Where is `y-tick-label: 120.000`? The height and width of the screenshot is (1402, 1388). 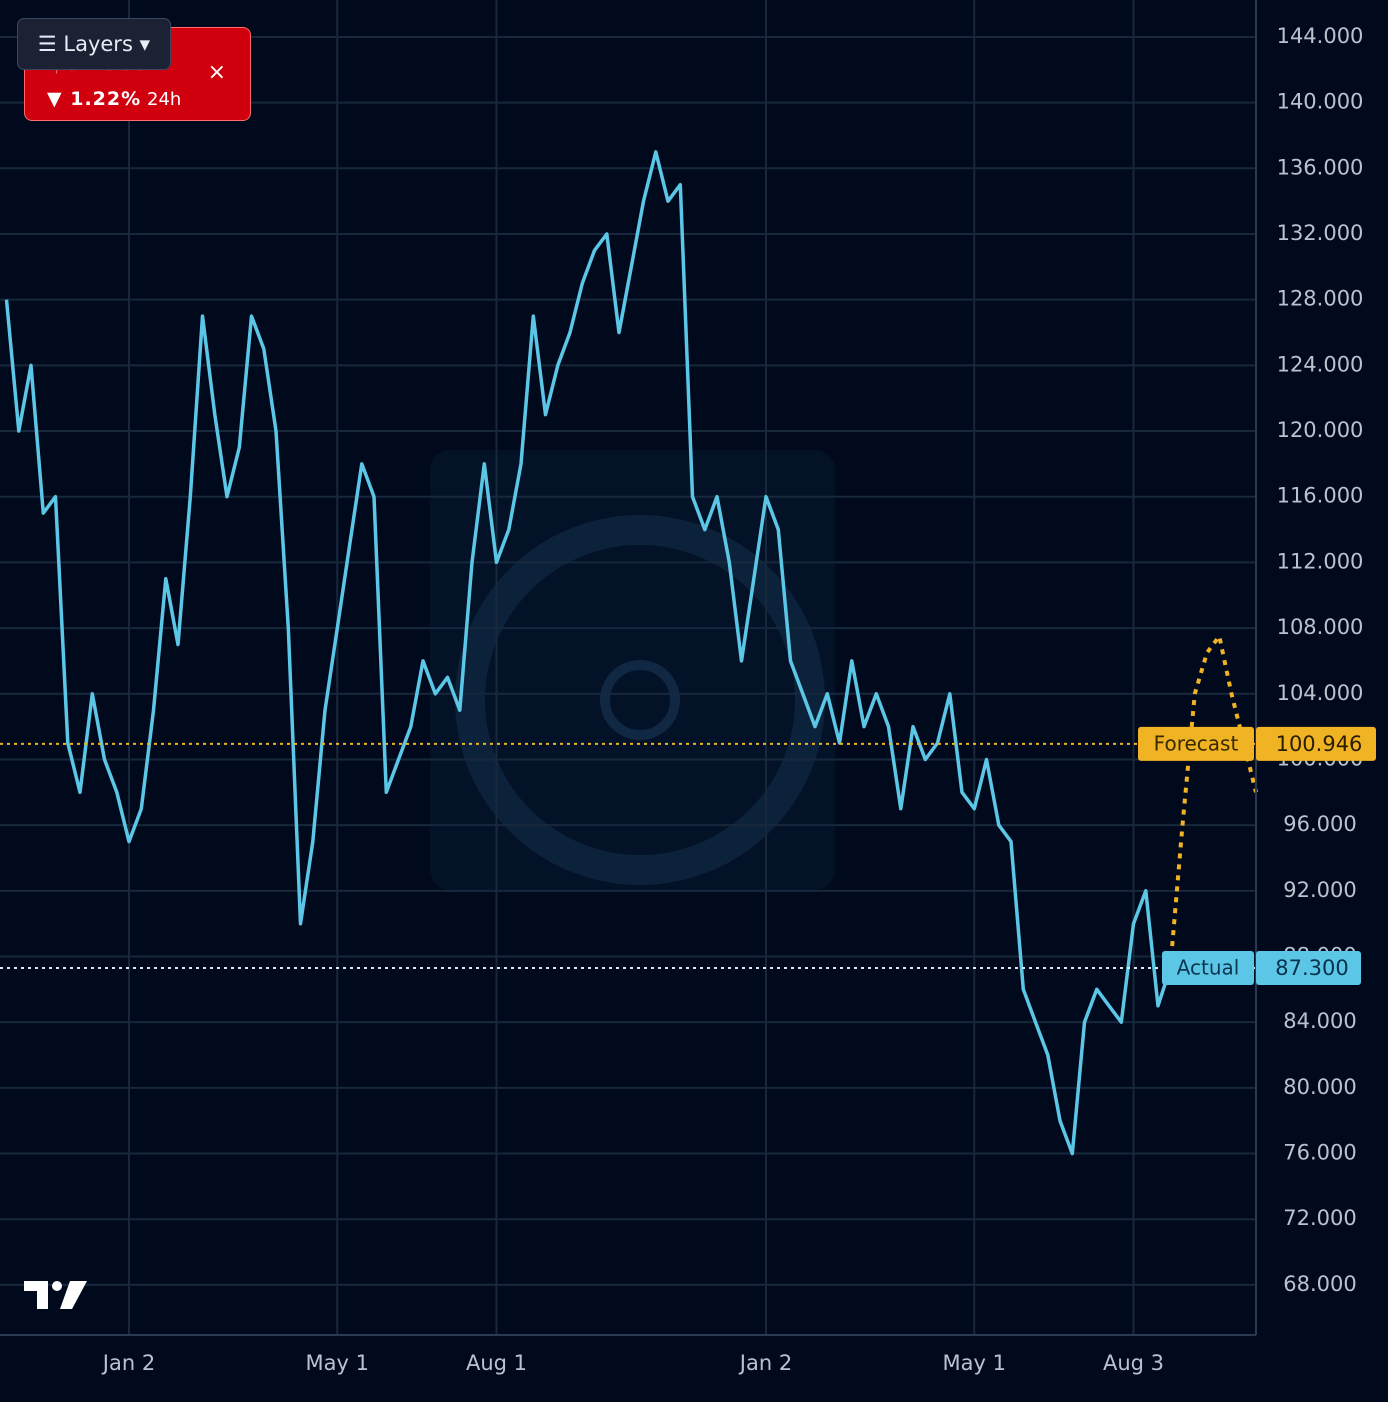 y-tick-label: 120.000 is located at coordinates (1320, 430).